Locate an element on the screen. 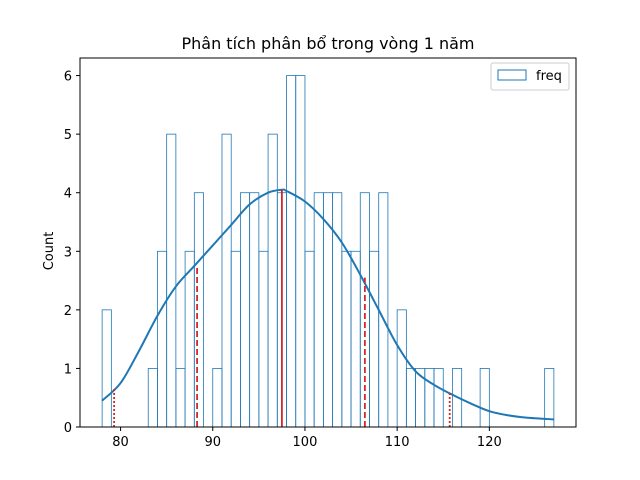  x-tick-label: 110 is located at coordinates (397, 442).